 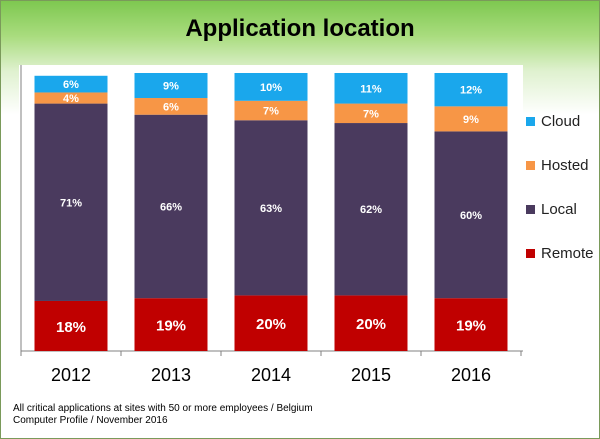 I want to click on data-label-remote-2013: 19%, so click(x=171, y=326).